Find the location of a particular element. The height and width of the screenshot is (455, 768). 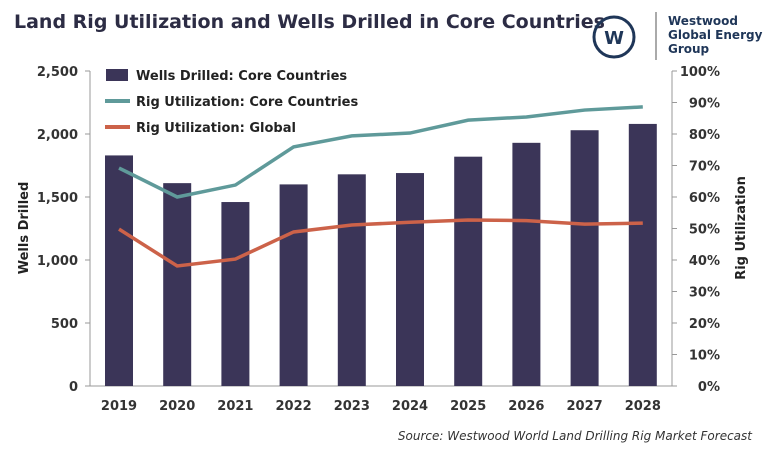

x-tick-label: 2026 is located at coordinates (526, 406).